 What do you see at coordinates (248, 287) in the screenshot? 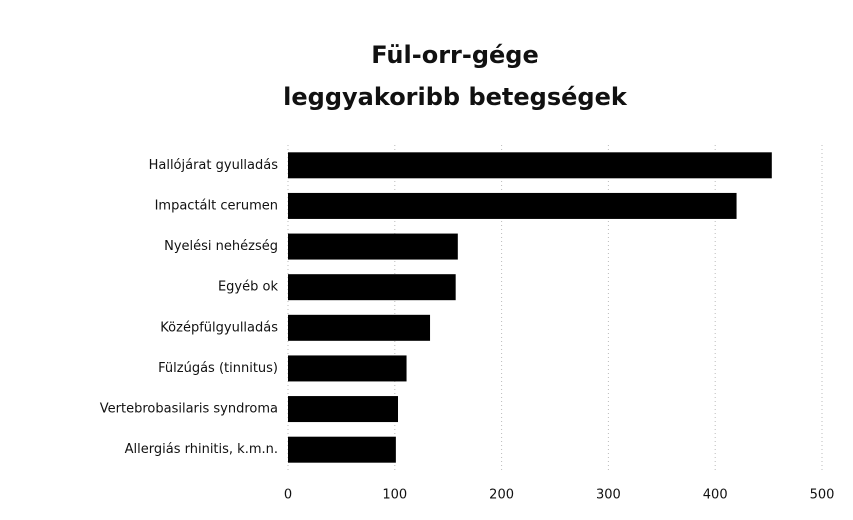
I see `y-tick-label: Egyéb ok` at bounding box center [248, 287].